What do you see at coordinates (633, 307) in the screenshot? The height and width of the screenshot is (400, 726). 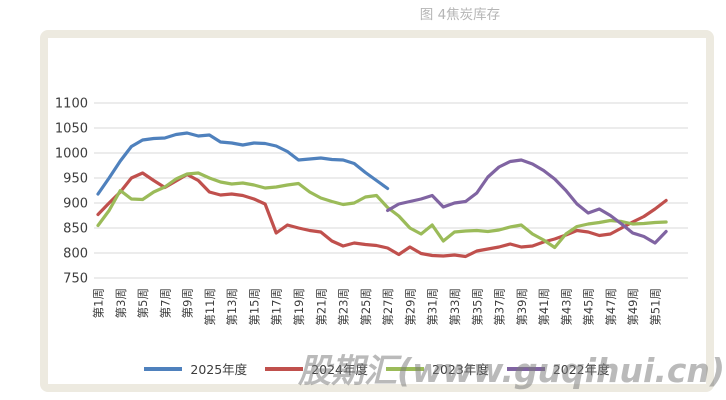 I see `svg-text: 第49周` at bounding box center [633, 307].